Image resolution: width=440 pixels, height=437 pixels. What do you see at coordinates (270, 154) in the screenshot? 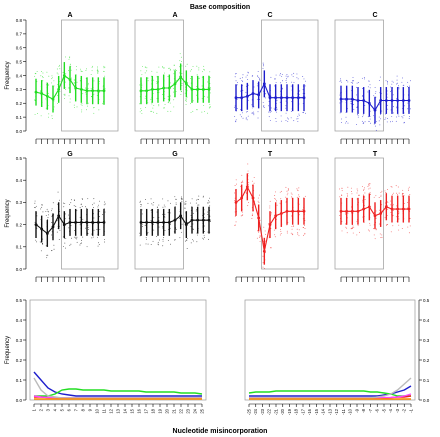
I see `panel-title: T` at bounding box center [270, 154].